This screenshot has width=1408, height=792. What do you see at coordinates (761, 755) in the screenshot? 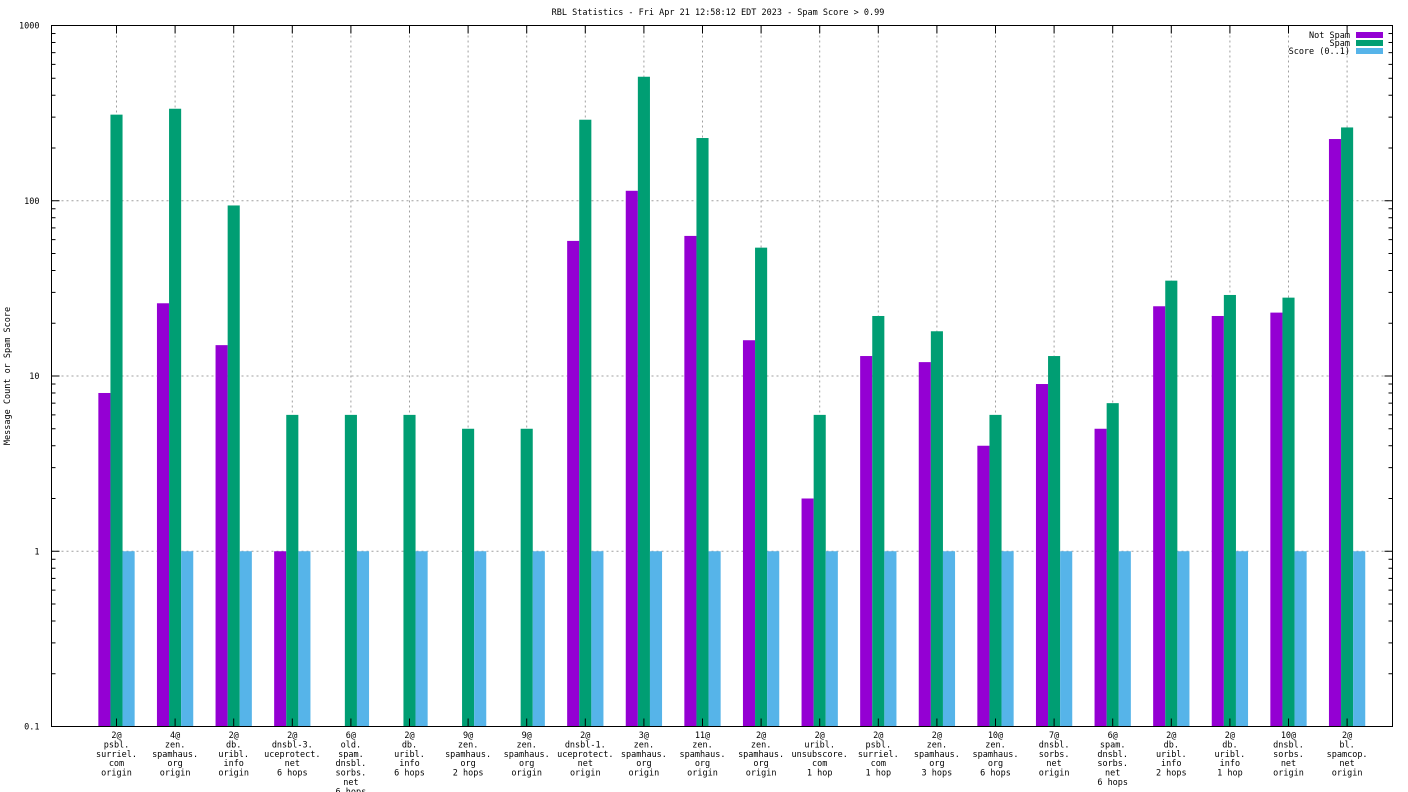
I see `x-tick-label: 2@ zen. spamhaus. org origin` at bounding box center [761, 755].